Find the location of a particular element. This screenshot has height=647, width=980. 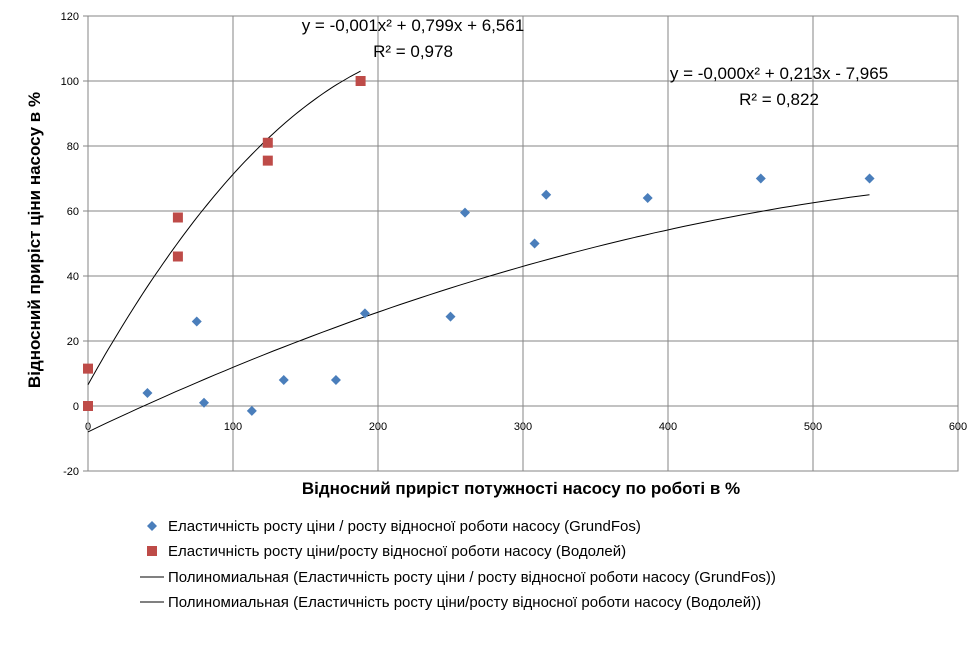

x-tick-label: 600 is located at coordinates (958, 427).